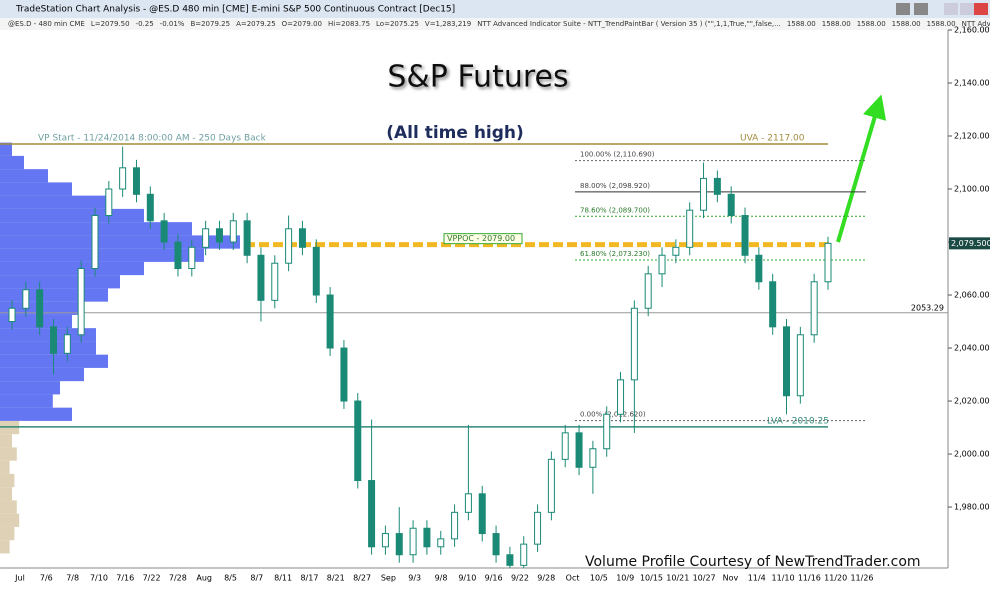 The width and height of the screenshot is (990, 604). Describe the element at coordinates (861, 578) in the screenshot. I see `x-tick-label: 11/26` at that location.